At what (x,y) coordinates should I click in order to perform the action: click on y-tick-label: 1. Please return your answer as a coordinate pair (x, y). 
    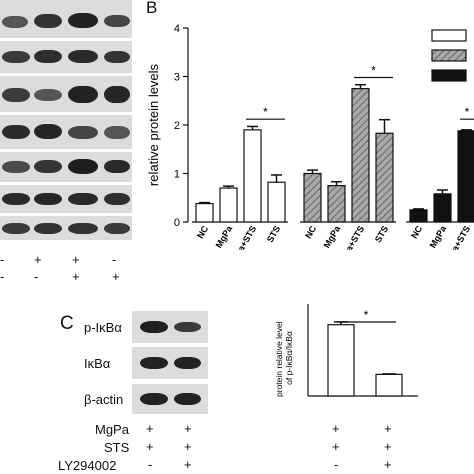
    Looking at the image, I should click on (177, 175).